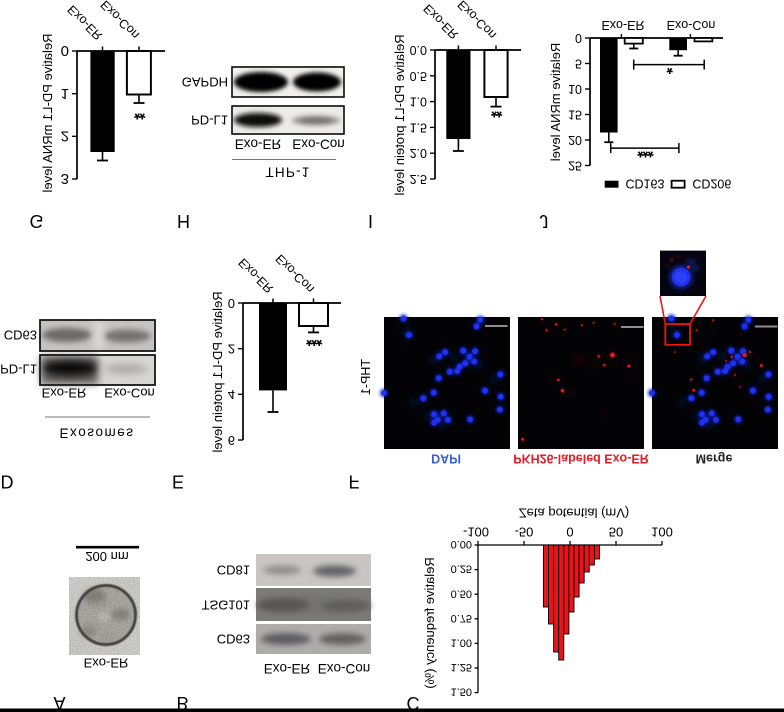 The width and height of the screenshot is (784, 712). What do you see at coordinates (711, 184) in the screenshot?
I see `svg-text: CD206` at bounding box center [711, 184].